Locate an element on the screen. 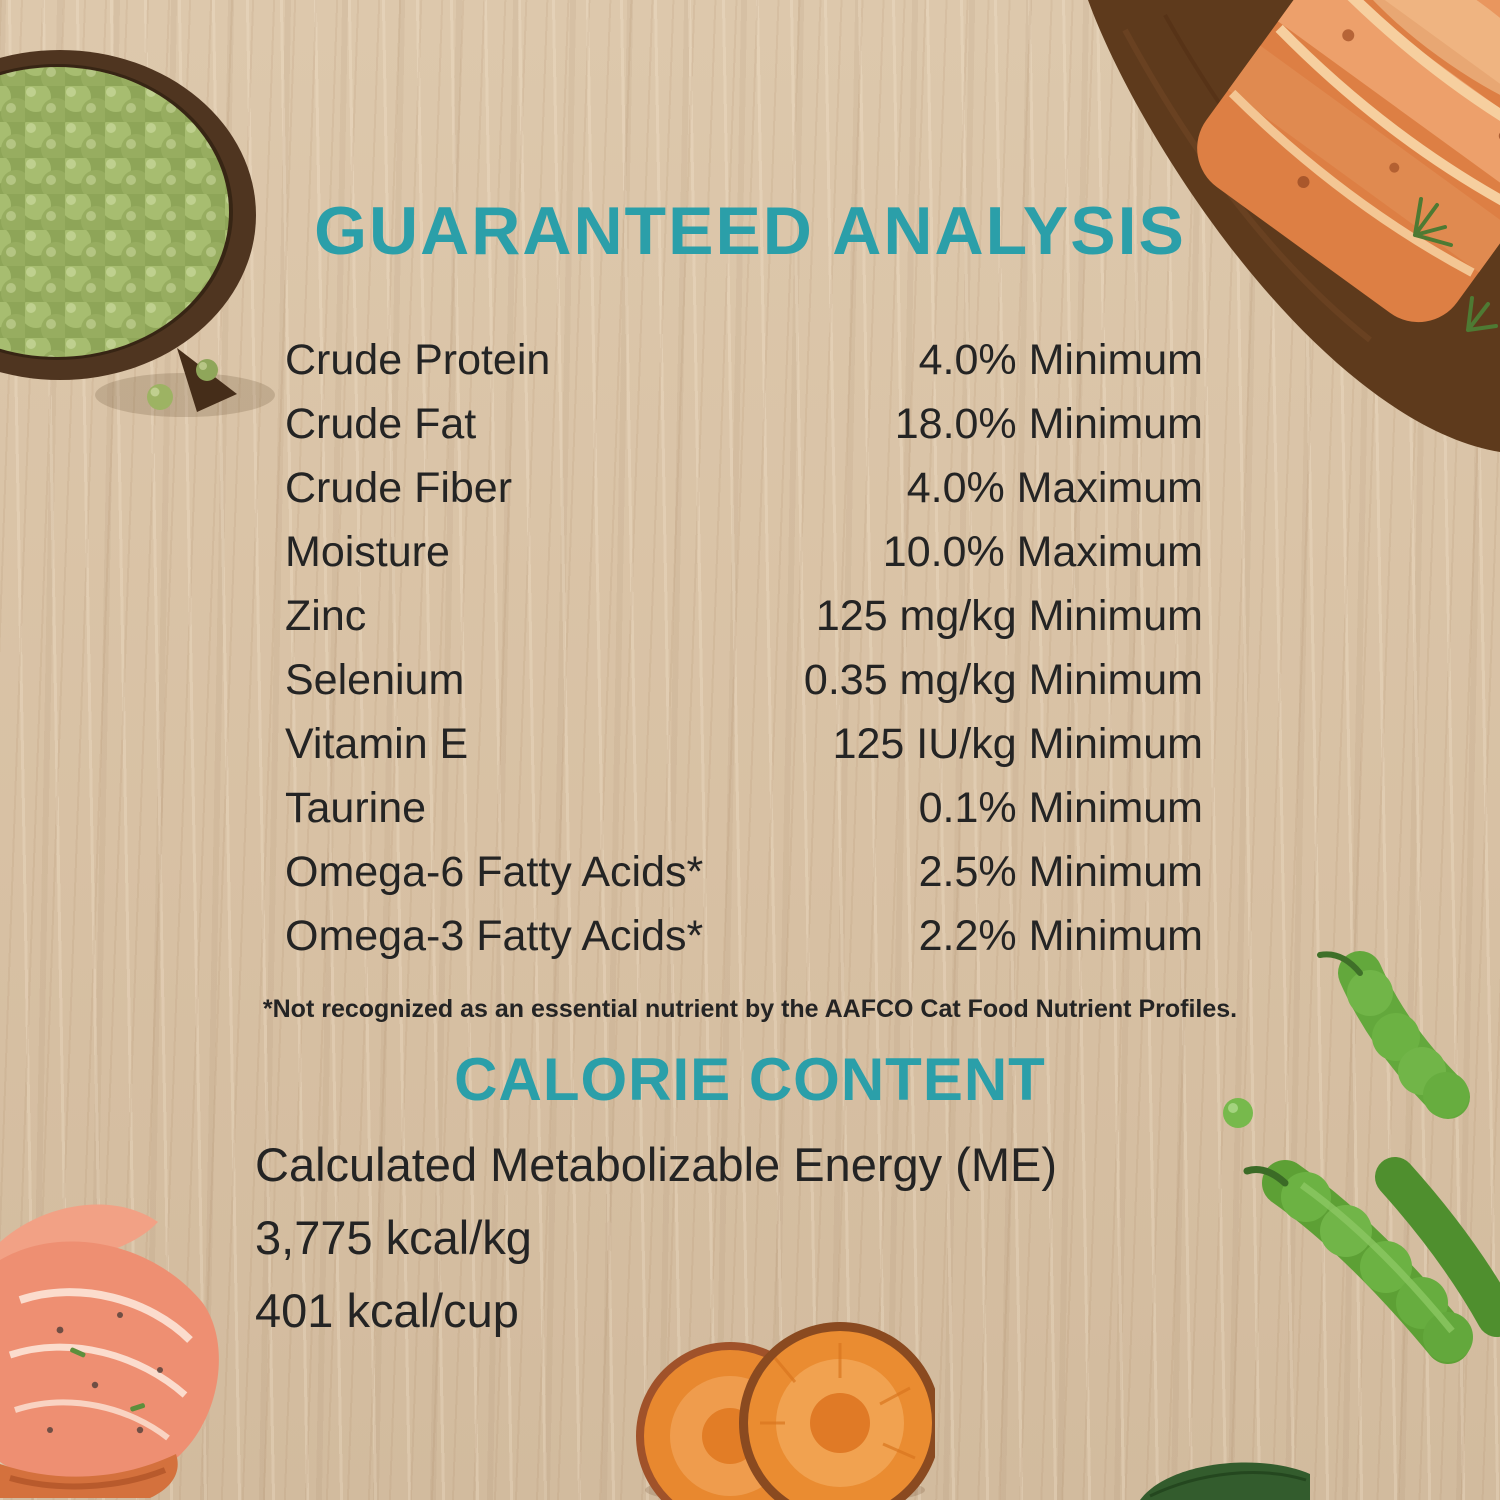 Image resolution: width=1500 pixels, height=1500 pixels. nutrient-label: Taurine is located at coordinates (356, 808).